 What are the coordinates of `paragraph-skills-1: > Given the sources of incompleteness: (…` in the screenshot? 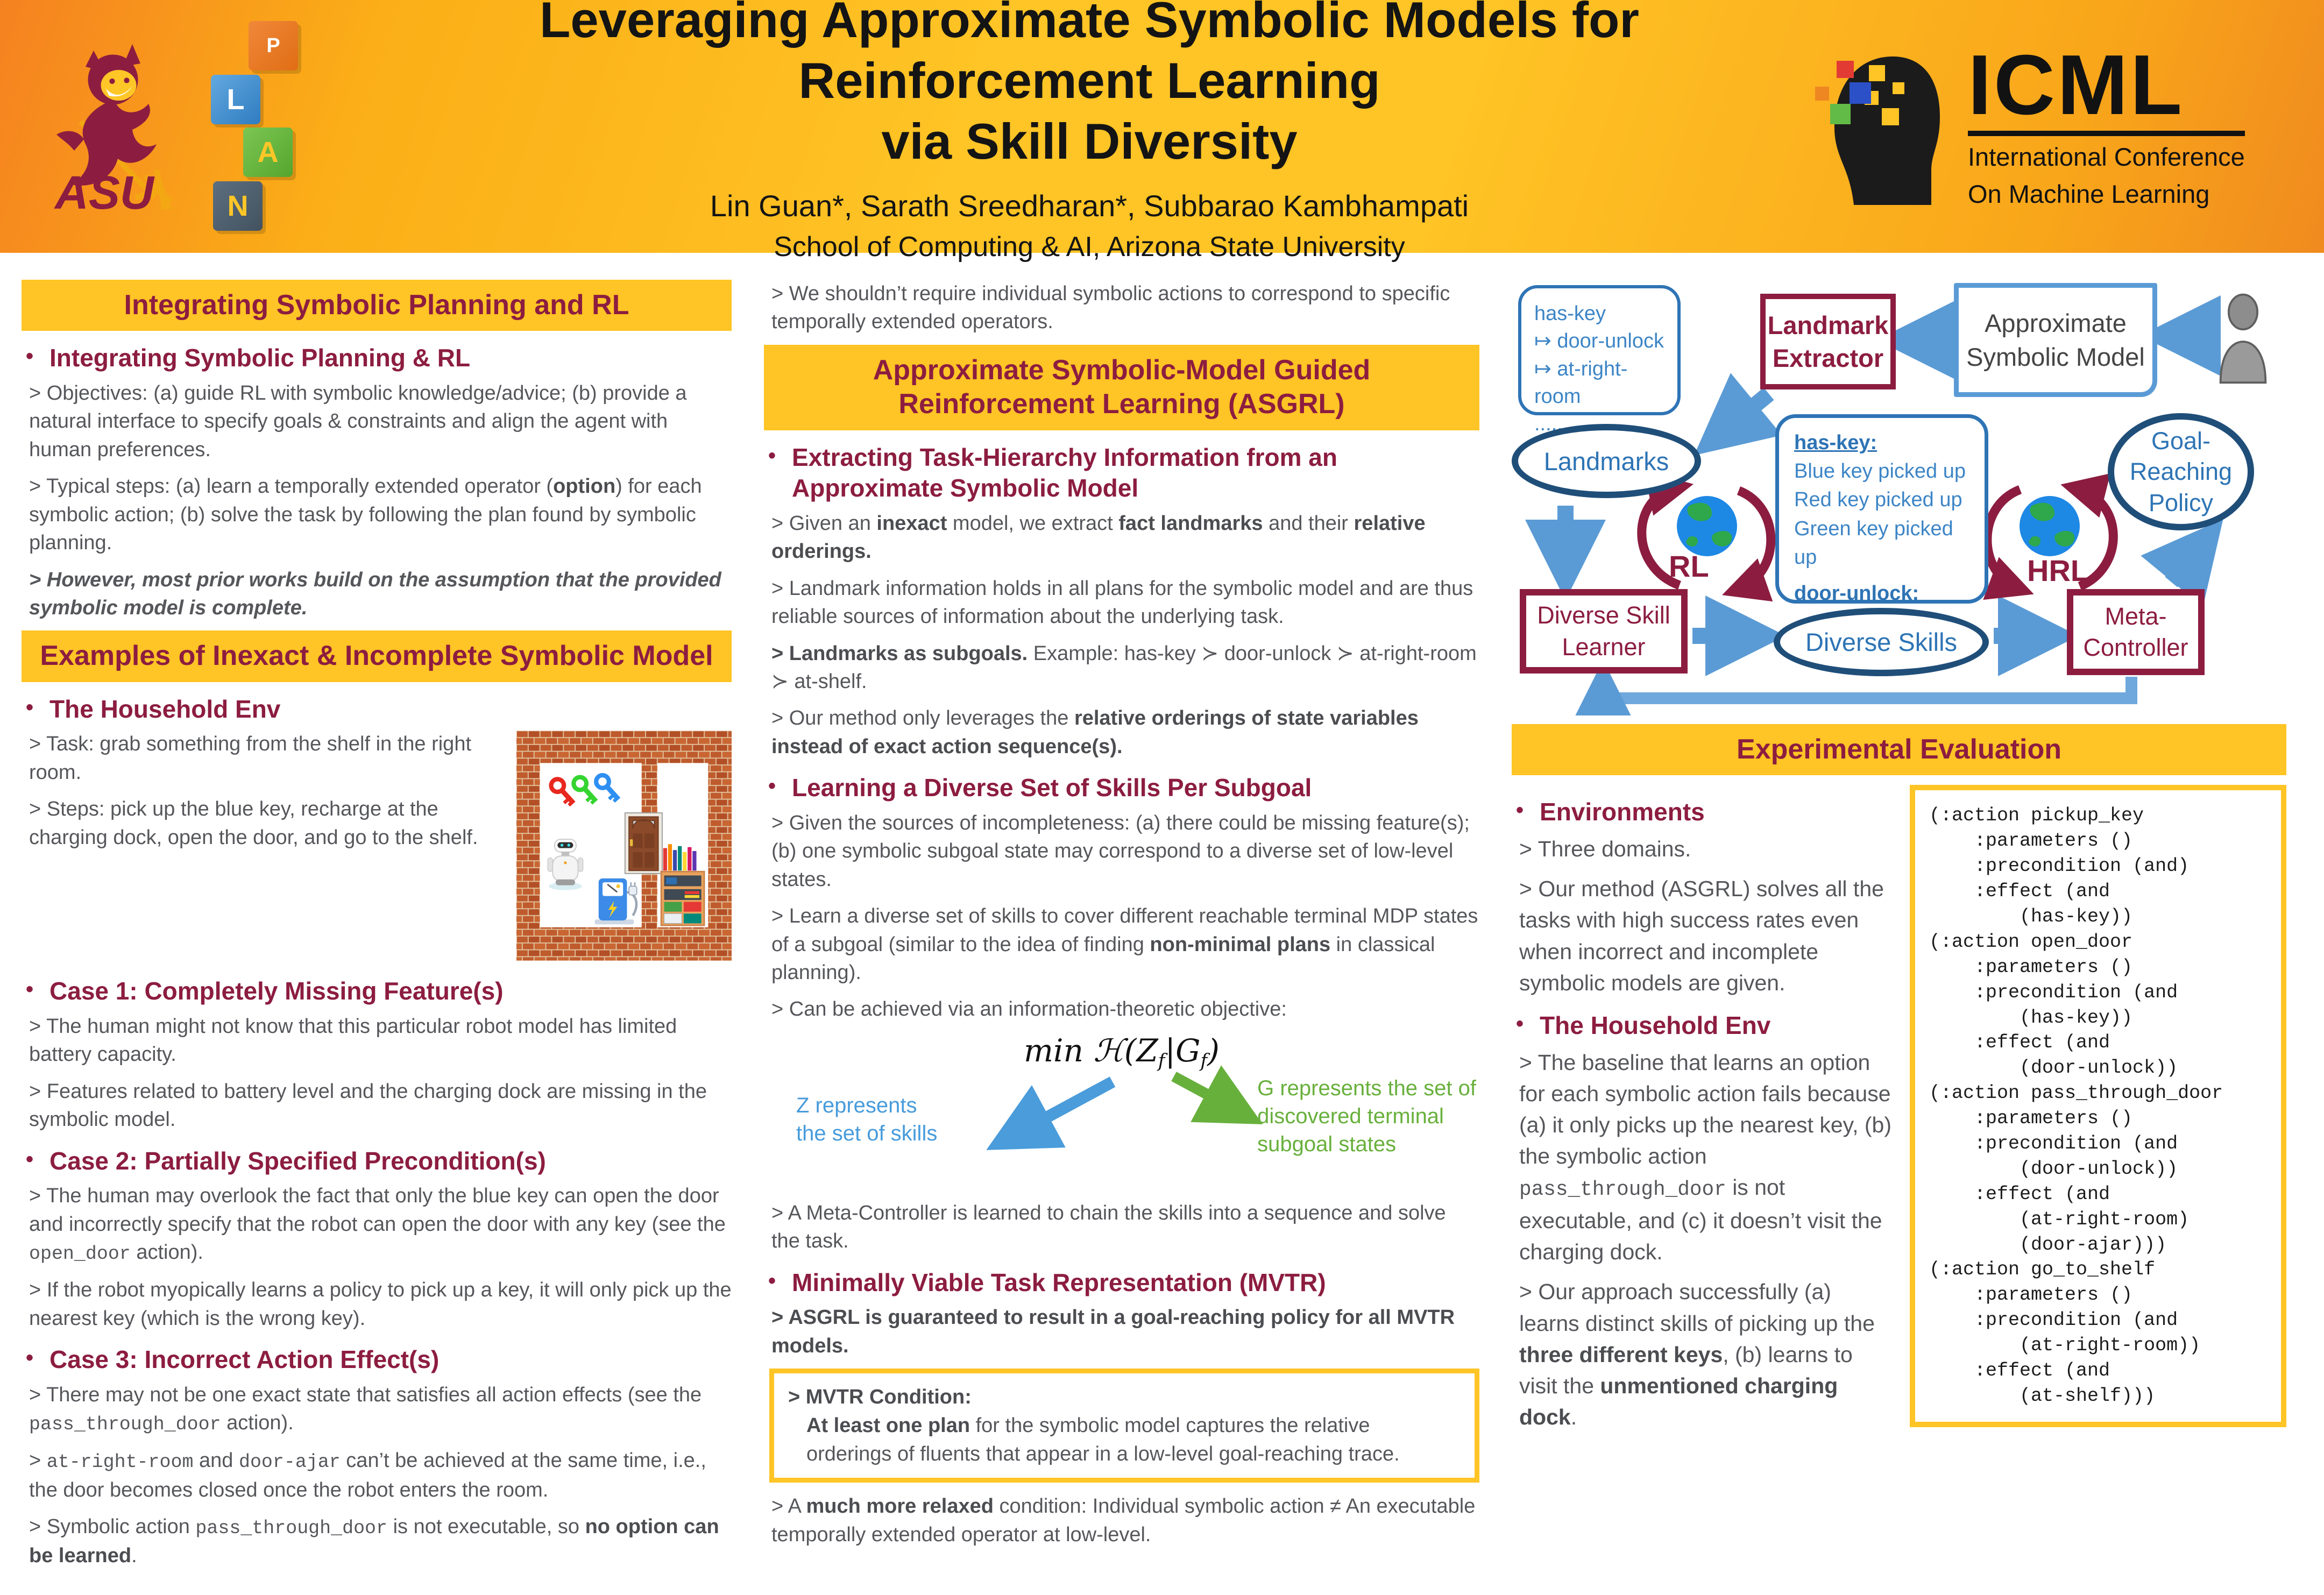 It's located at (1120, 851).